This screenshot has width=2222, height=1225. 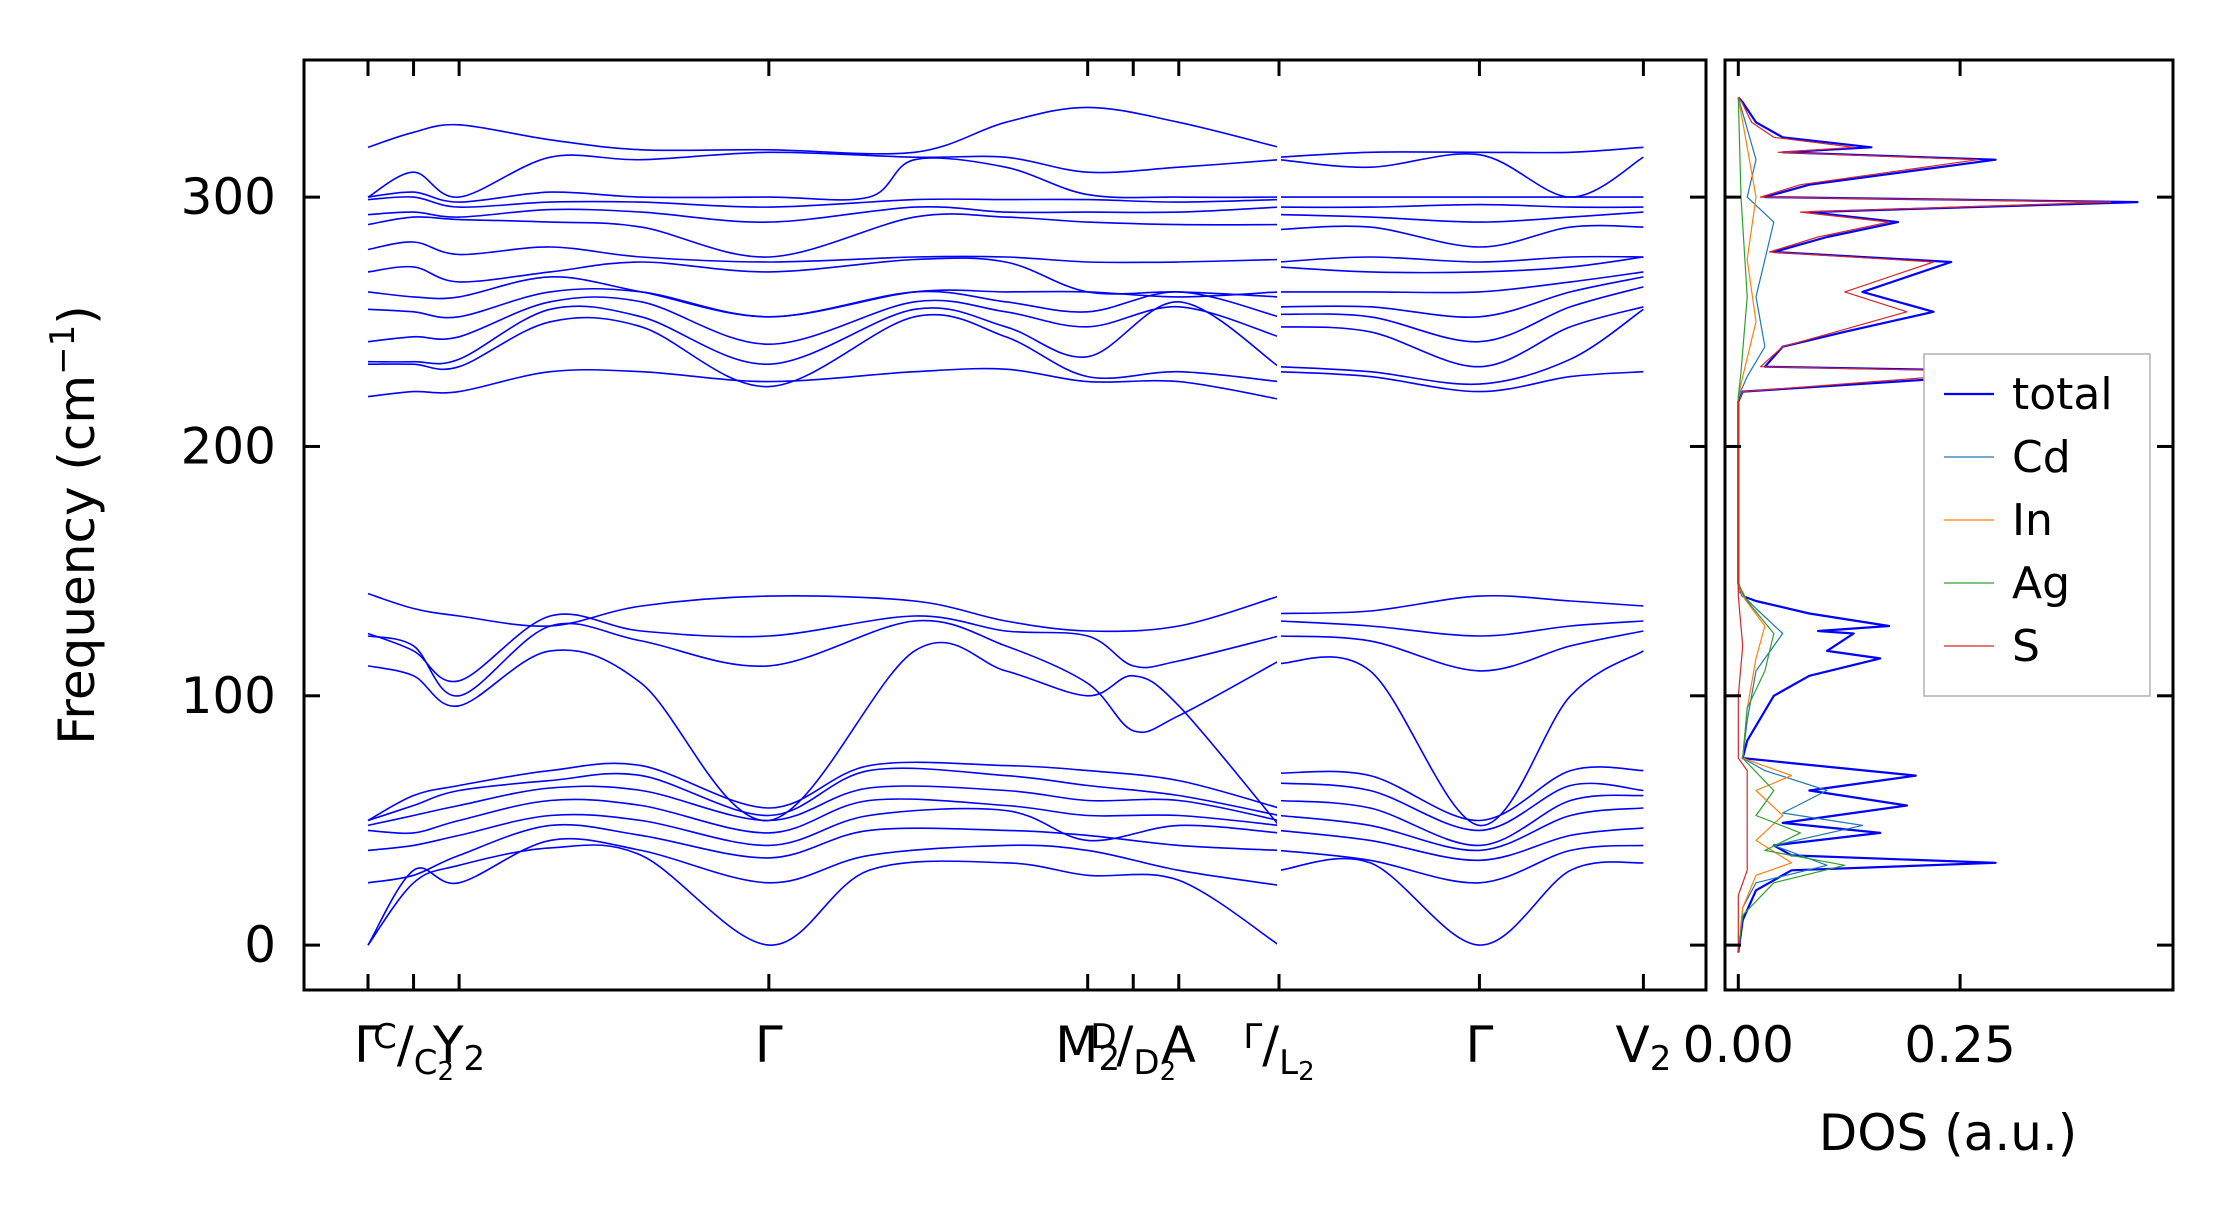 I want to click on y-tick-label-200: 200, so click(x=228, y=446).